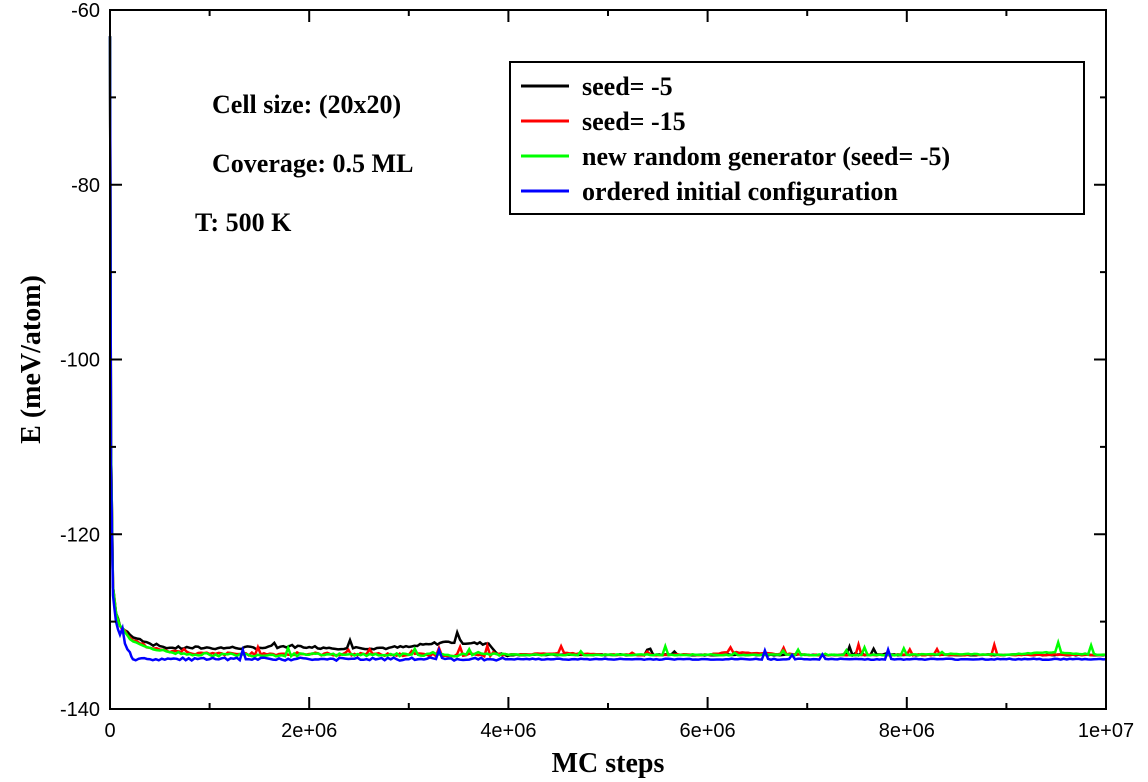 The height and width of the screenshot is (782, 1148). What do you see at coordinates (312, 163) in the screenshot?
I see `annotation-coverage: Coverage: 0.5 ML` at bounding box center [312, 163].